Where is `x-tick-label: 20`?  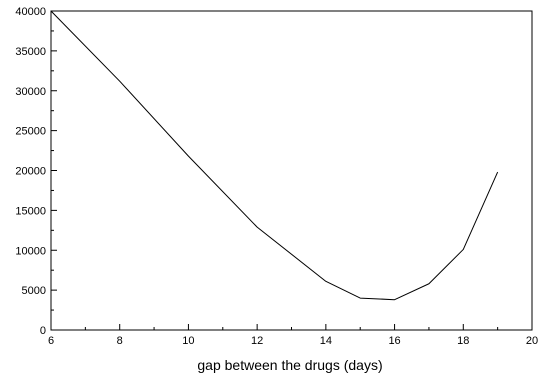
x-tick-label: 20 is located at coordinates (532, 341).